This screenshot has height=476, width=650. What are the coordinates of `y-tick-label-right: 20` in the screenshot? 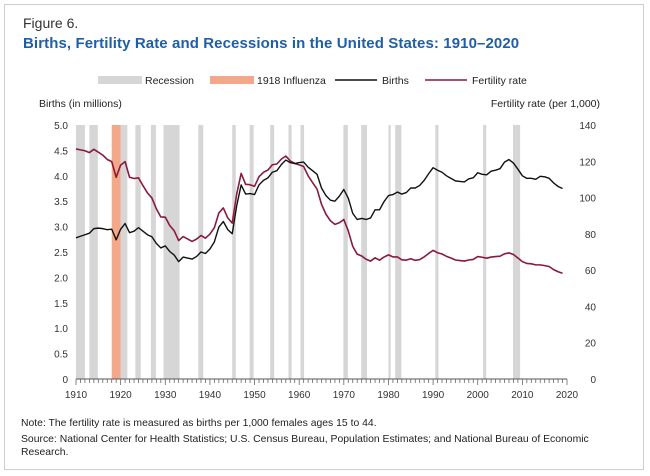 It's located at (591, 344).